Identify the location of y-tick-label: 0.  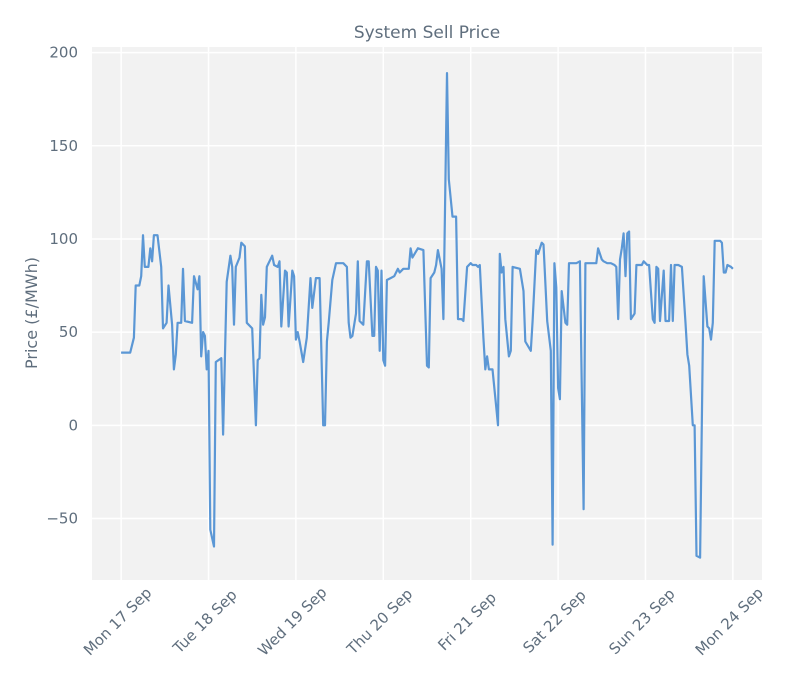
(73, 425).